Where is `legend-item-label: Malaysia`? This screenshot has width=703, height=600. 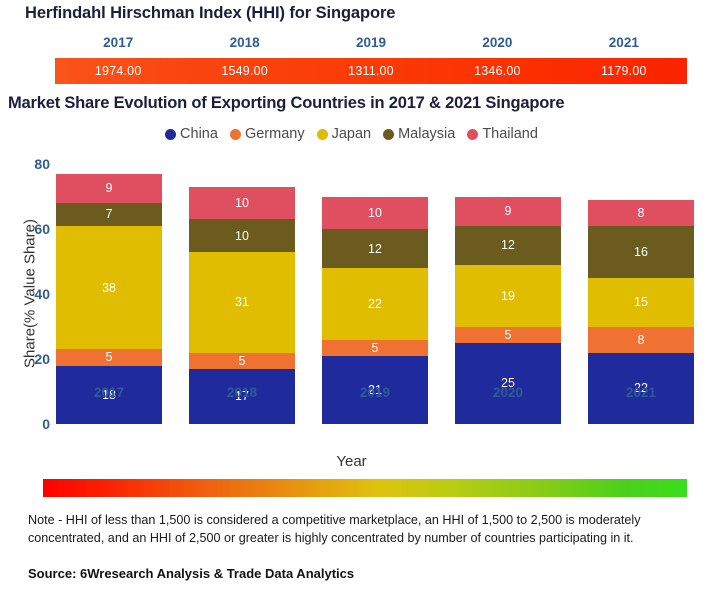
legend-item-label: Malaysia is located at coordinates (427, 134).